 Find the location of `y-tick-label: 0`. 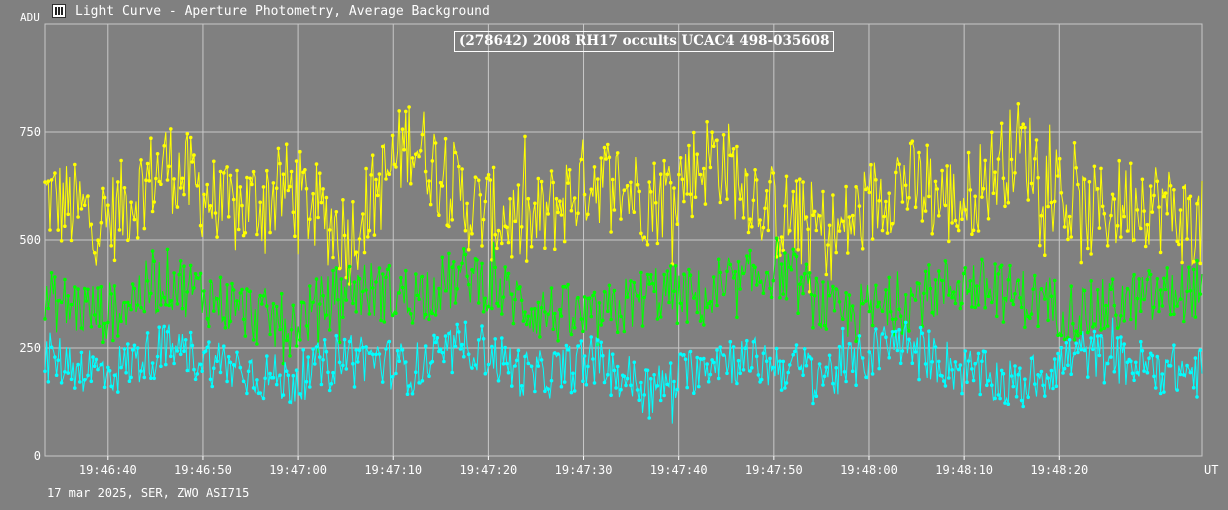

y-tick-label: 0 is located at coordinates (37, 456).